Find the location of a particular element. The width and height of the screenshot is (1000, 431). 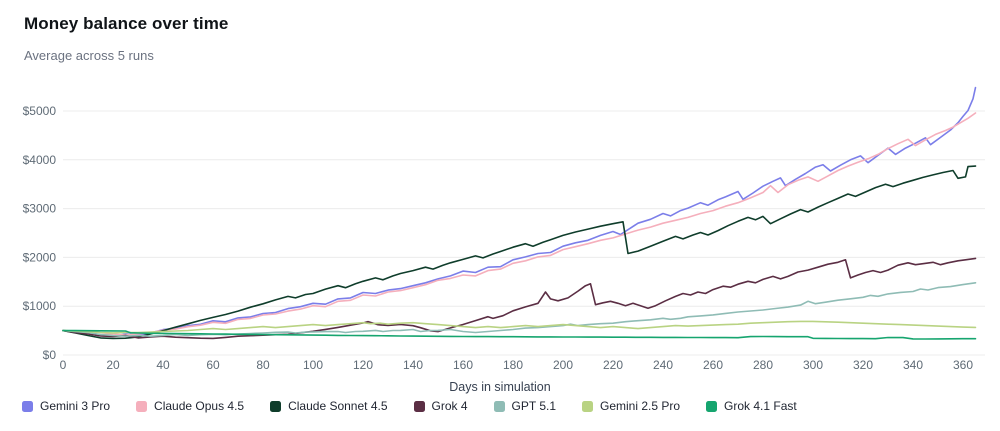

x-tick-label: 20 is located at coordinates (113, 365).